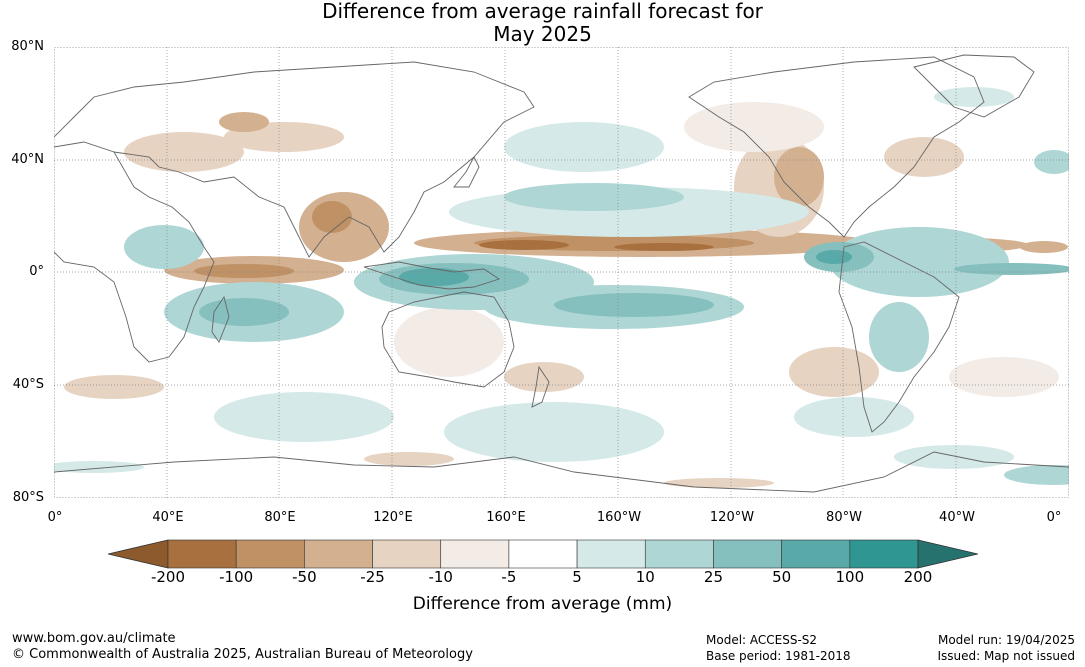 The image size is (1085, 667). What do you see at coordinates (138, 554) in the screenshot?
I see `colorbar-min-arrow` at bounding box center [138, 554].